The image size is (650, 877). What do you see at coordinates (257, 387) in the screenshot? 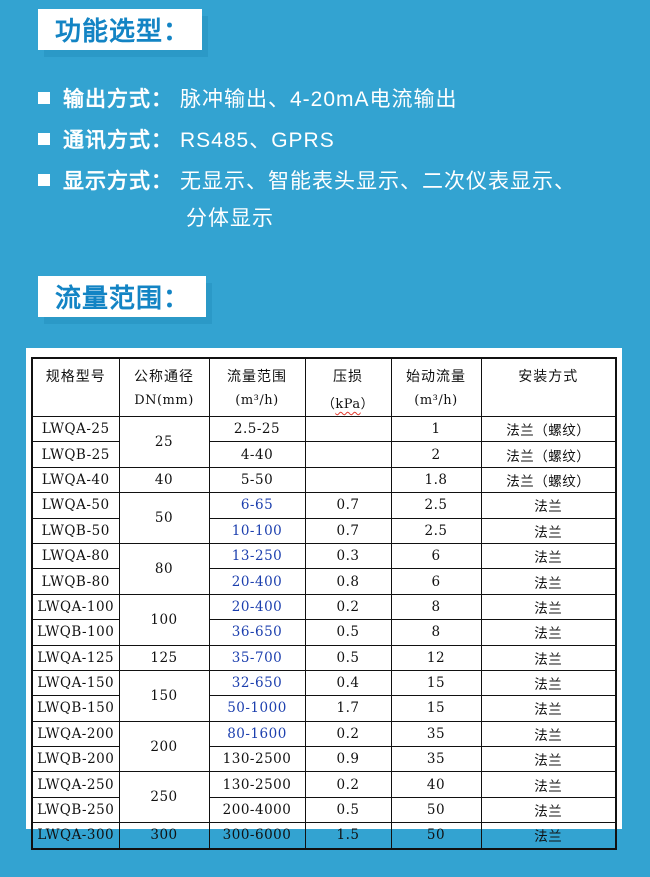
I see `column-header: 流量范围 (m³/h)` at bounding box center [257, 387].